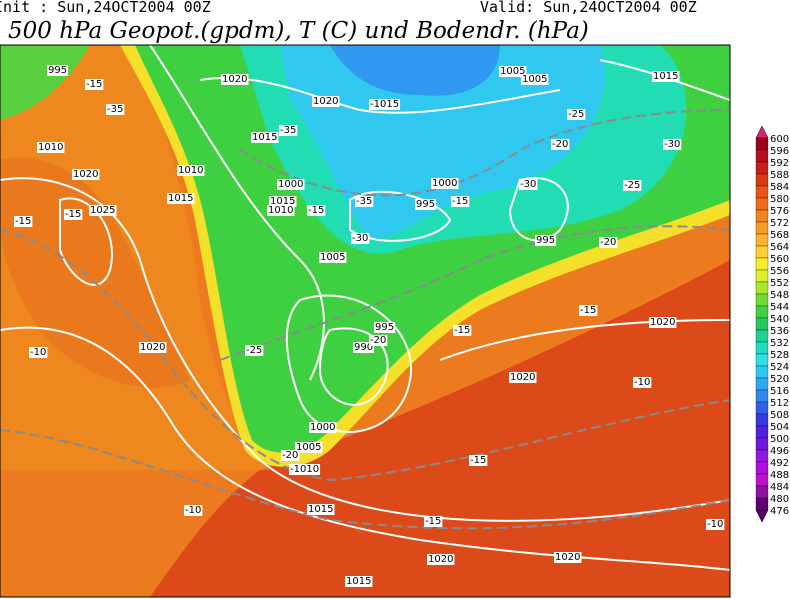 The width and height of the screenshot is (790, 599). What do you see at coordinates (779, 283) in the screenshot?
I see `colorbar-label: 552` at bounding box center [779, 283].